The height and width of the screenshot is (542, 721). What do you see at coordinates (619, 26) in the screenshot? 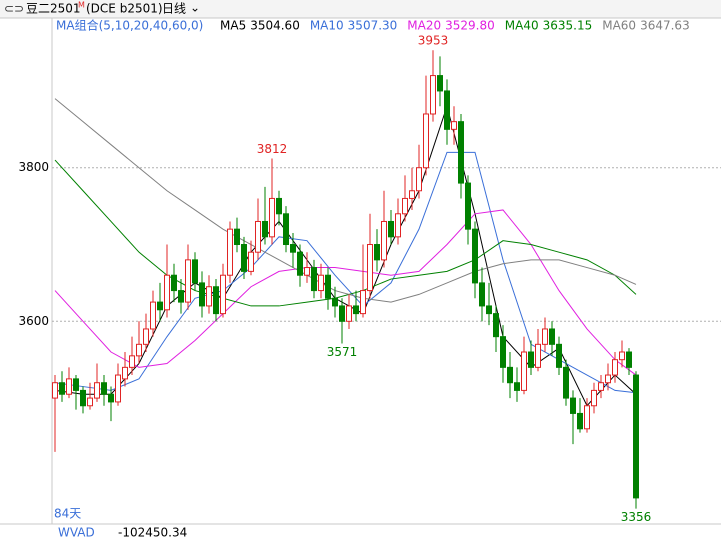
I see `legend-name: MA60` at bounding box center [619, 26].